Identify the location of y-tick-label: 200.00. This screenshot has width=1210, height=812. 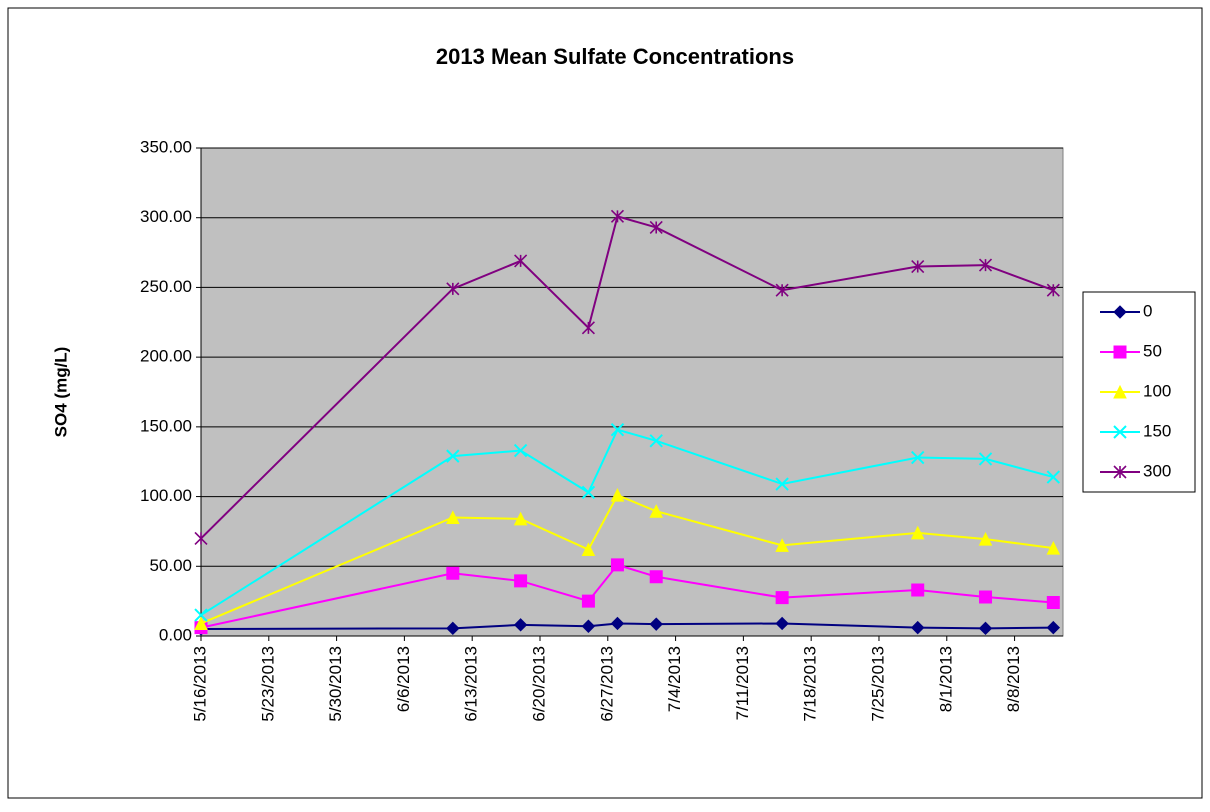
(166, 356).